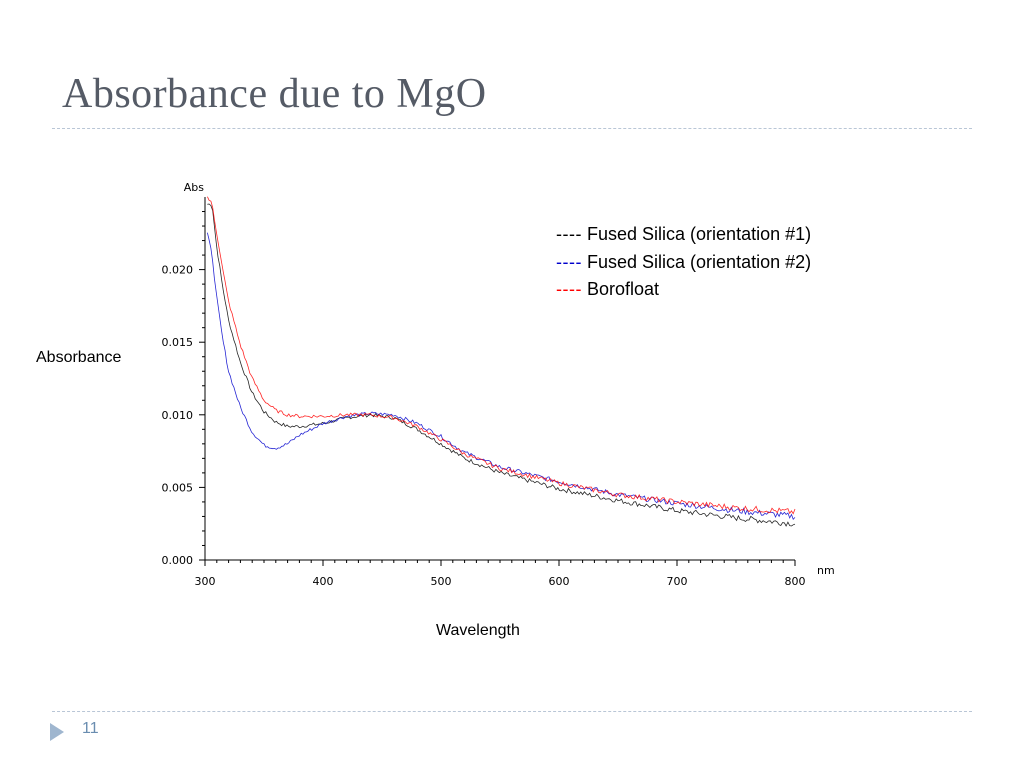  I want to click on y-tick-label: 0.010, so click(178, 415).